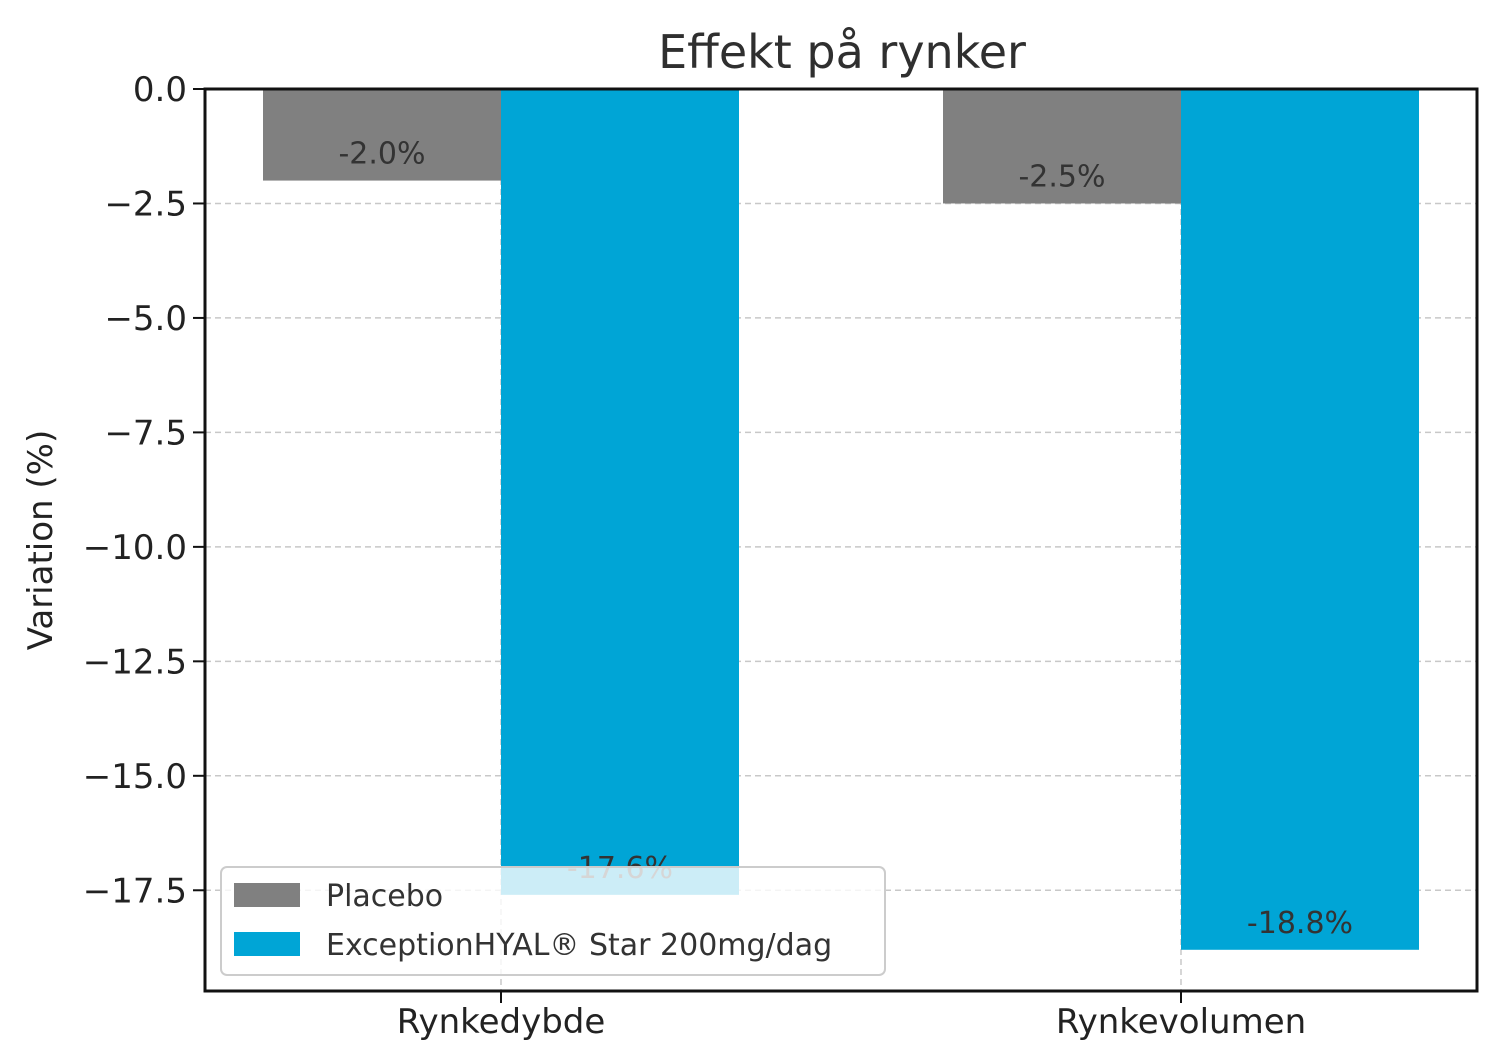  Describe the element at coordinates (1181, 1022) in the screenshot. I see `x-tick-label: Rynkevolumen` at that location.